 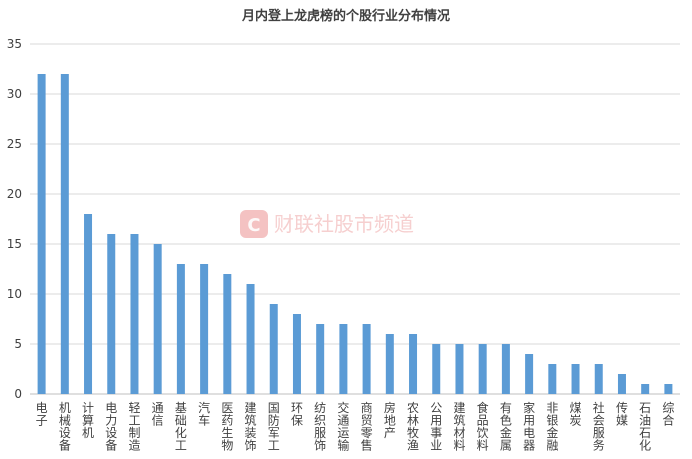 I want to click on x-category-label: 通信, so click(x=158, y=414).